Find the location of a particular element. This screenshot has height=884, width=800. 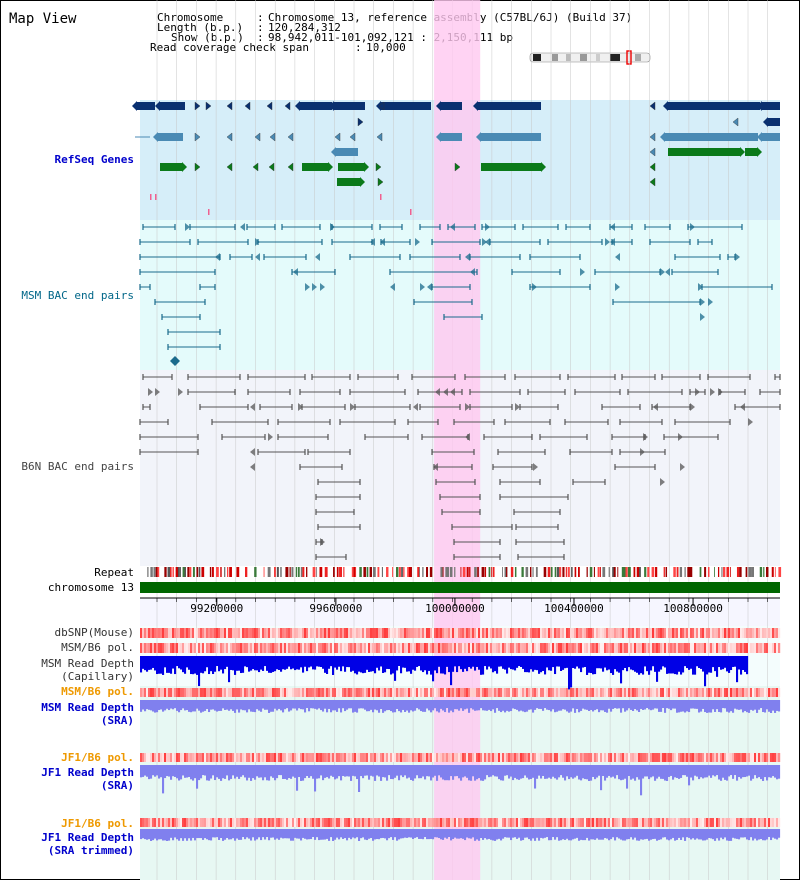

chromosome-bar is located at coordinates (460, 587).